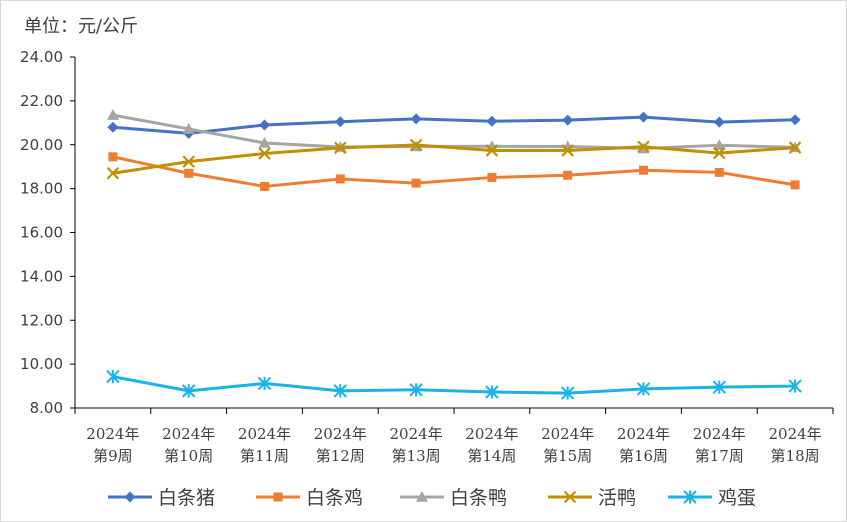 The image size is (847, 522). Describe the element at coordinates (186, 498) in the screenshot. I see `legend-label: 白条猪` at that location.